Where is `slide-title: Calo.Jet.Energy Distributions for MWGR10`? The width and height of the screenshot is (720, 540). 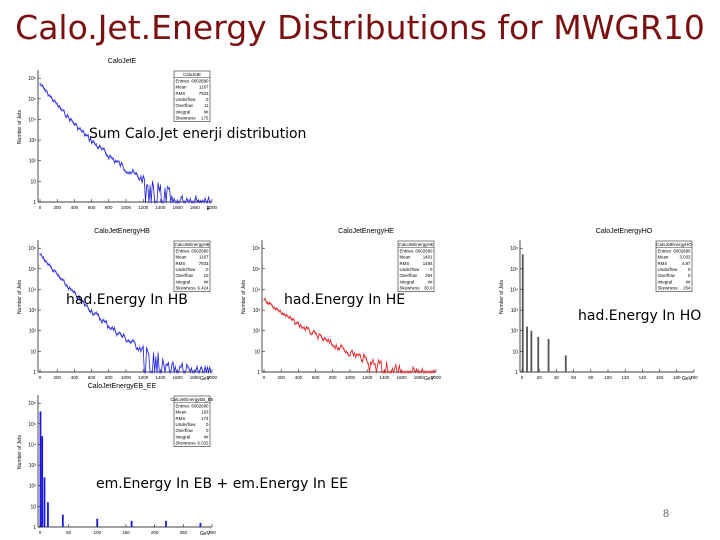
slide-title: Calo.Jet.Energy Distributions for MWGR10 is located at coordinates (360, 27).